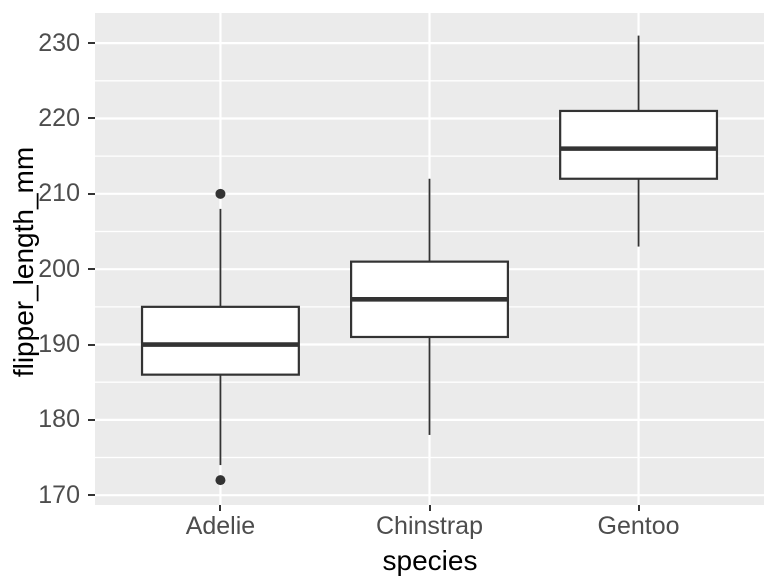  Describe the element at coordinates (429, 526) in the screenshot. I see `x-tick-label: Chinstrap` at that location.